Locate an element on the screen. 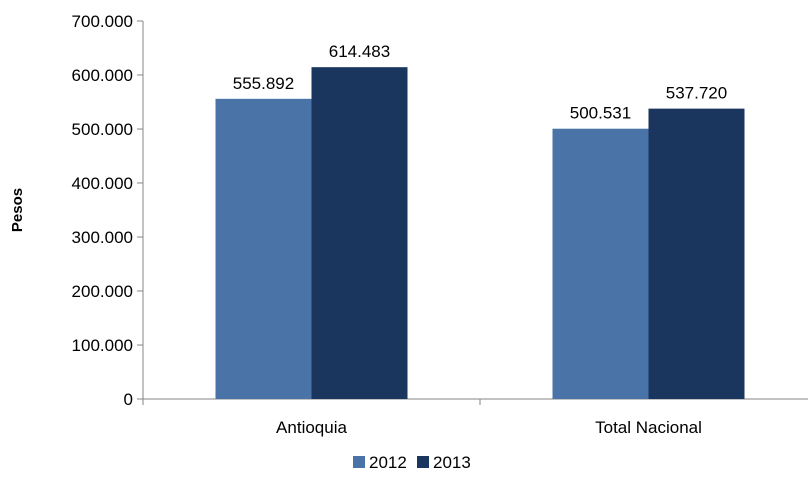  data-label: 555.892 is located at coordinates (263, 83).